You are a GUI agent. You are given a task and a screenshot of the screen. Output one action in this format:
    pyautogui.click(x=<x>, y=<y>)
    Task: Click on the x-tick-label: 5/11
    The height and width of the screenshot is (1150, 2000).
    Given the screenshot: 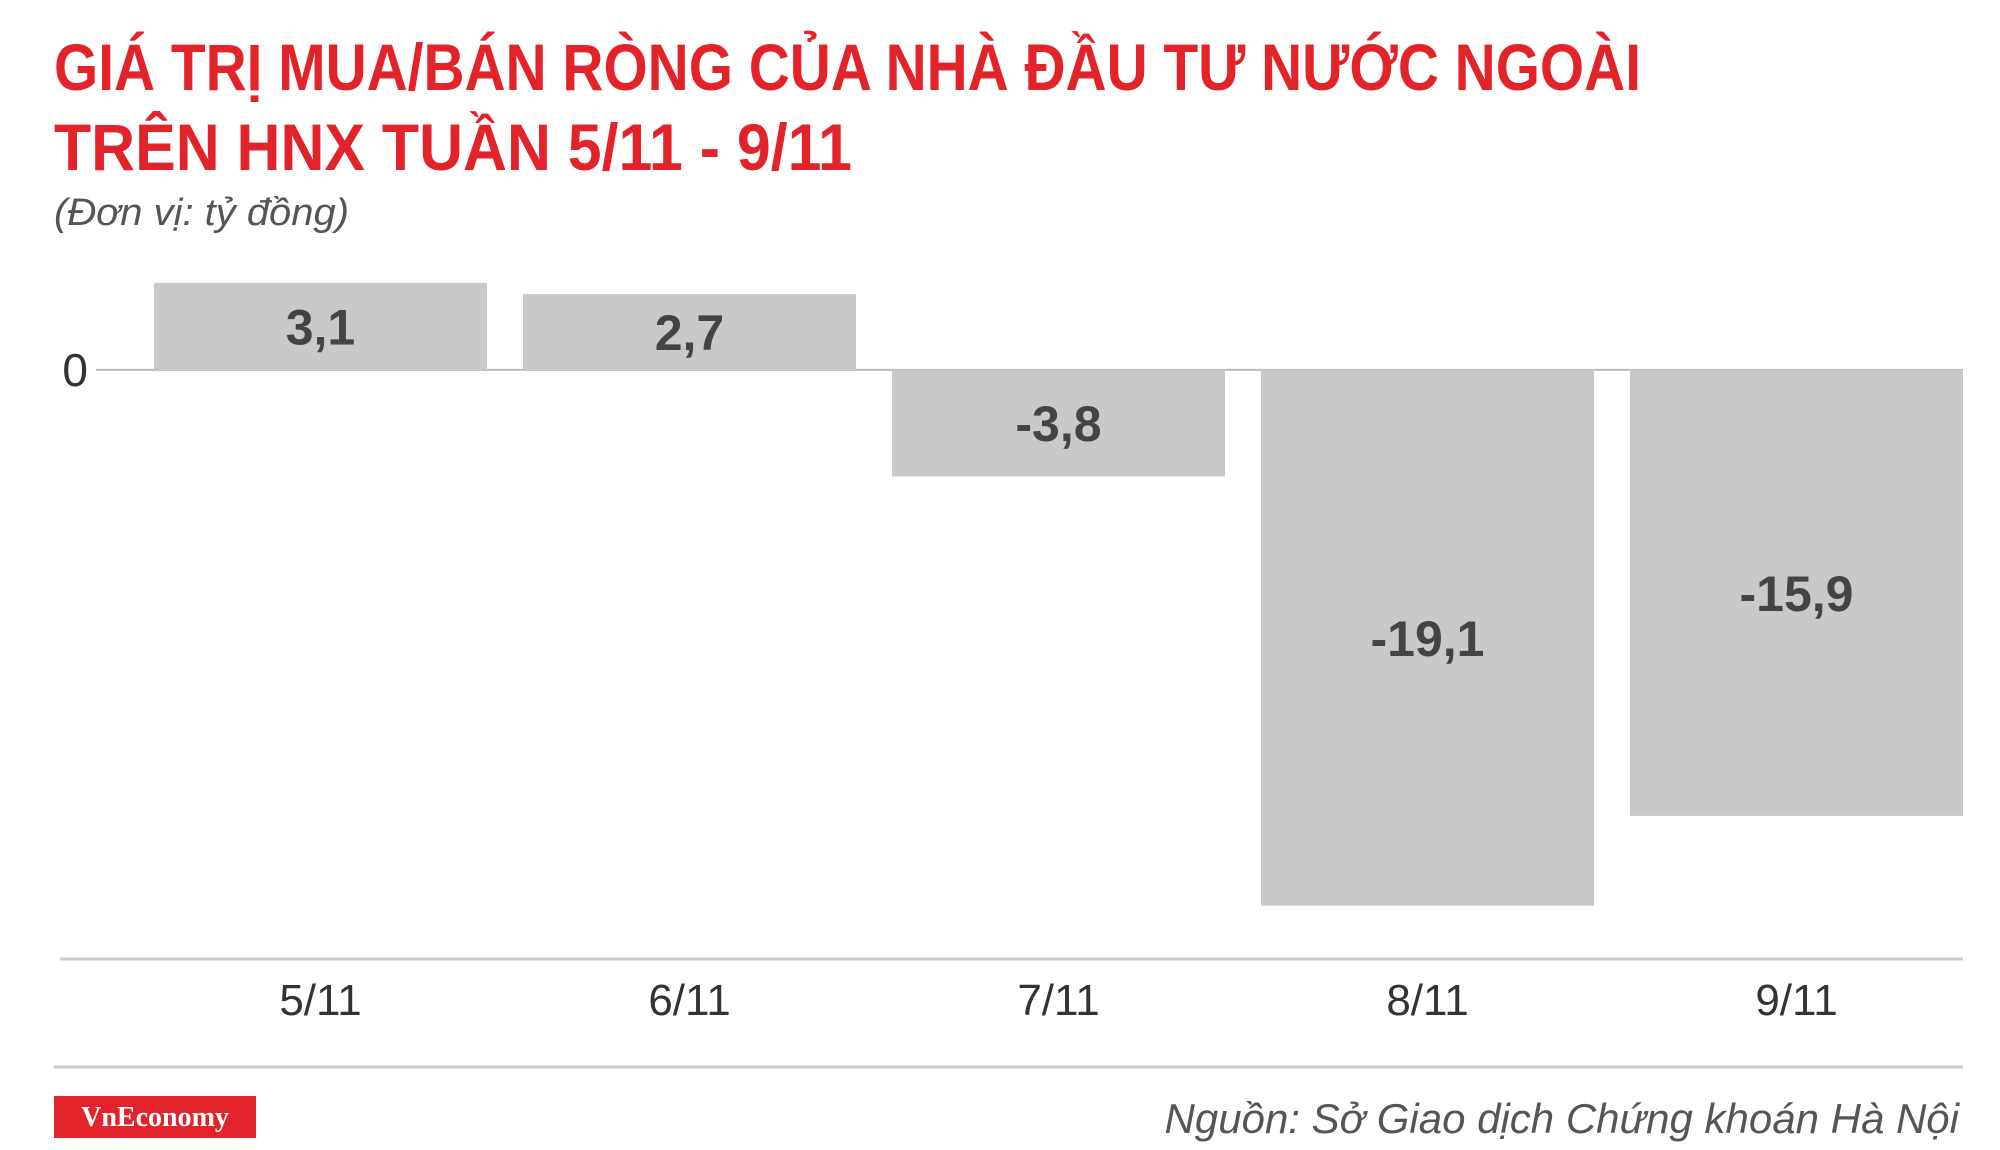 What is the action you would take?
    pyautogui.click(x=320, y=1000)
    